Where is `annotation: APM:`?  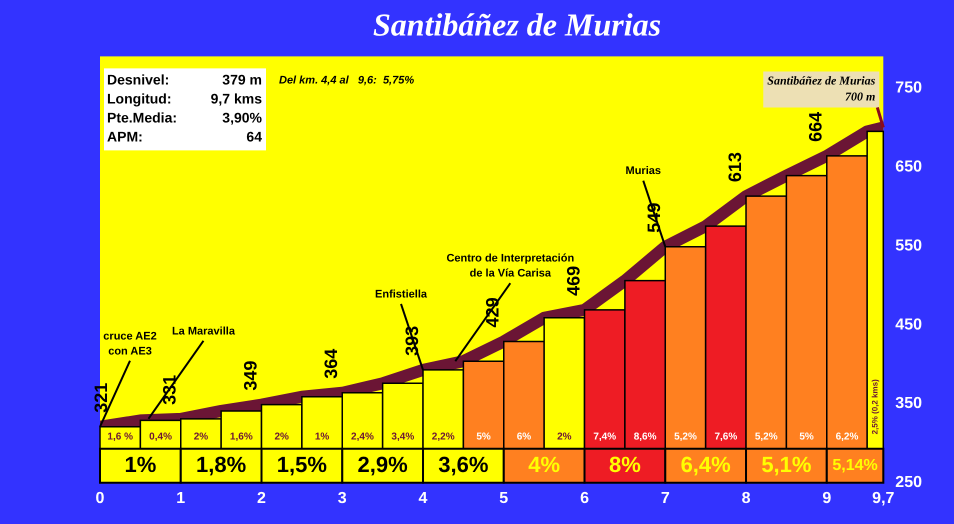
annotation: APM: is located at coordinates (125, 136).